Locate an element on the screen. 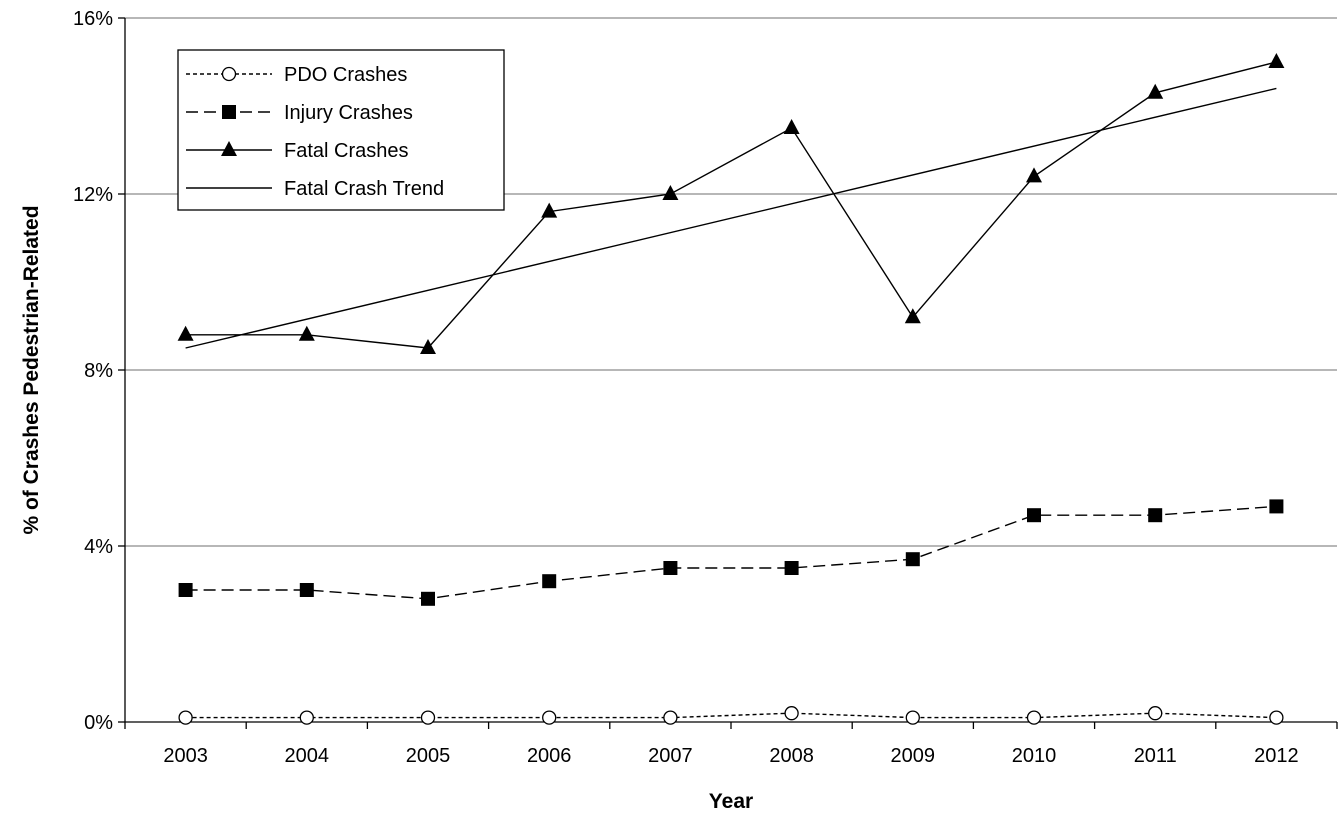 The height and width of the screenshot is (813, 1341). x-tick-label: 2004 is located at coordinates (307, 756).